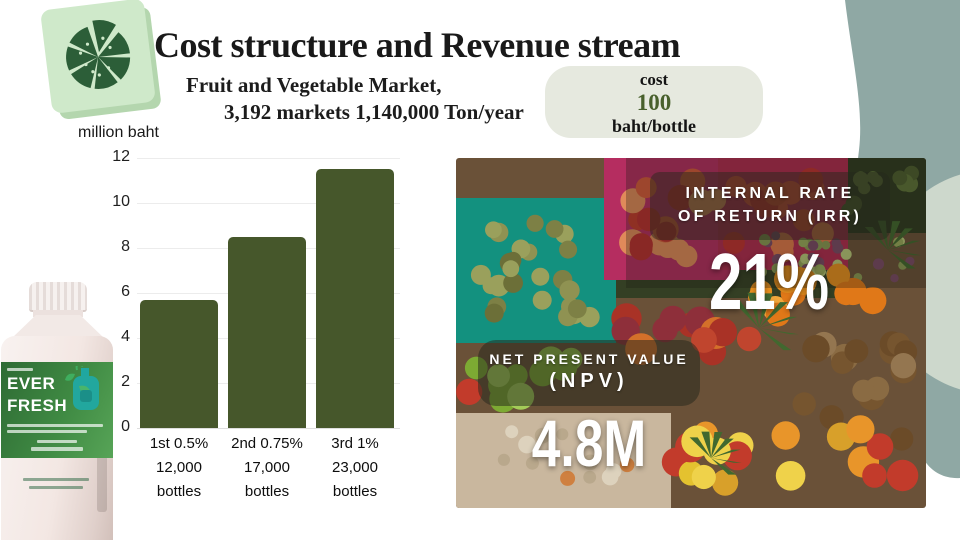 This screenshot has width=960, height=540. Describe the element at coordinates (125, 381) in the screenshot. I see `y-axis-tick: 2` at that location.